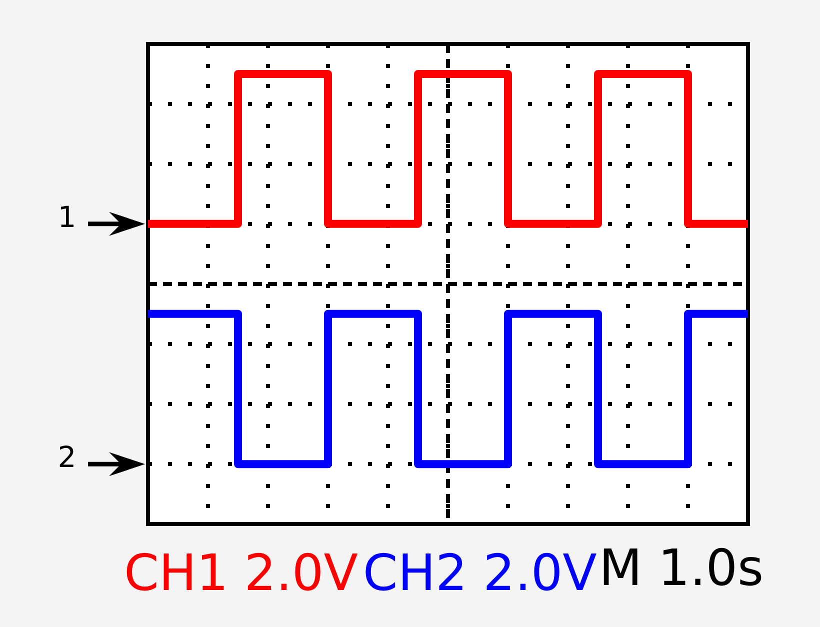 The height and width of the screenshot is (627, 820). Describe the element at coordinates (681, 568) in the screenshot. I see `text: M 1.0s` at that location.